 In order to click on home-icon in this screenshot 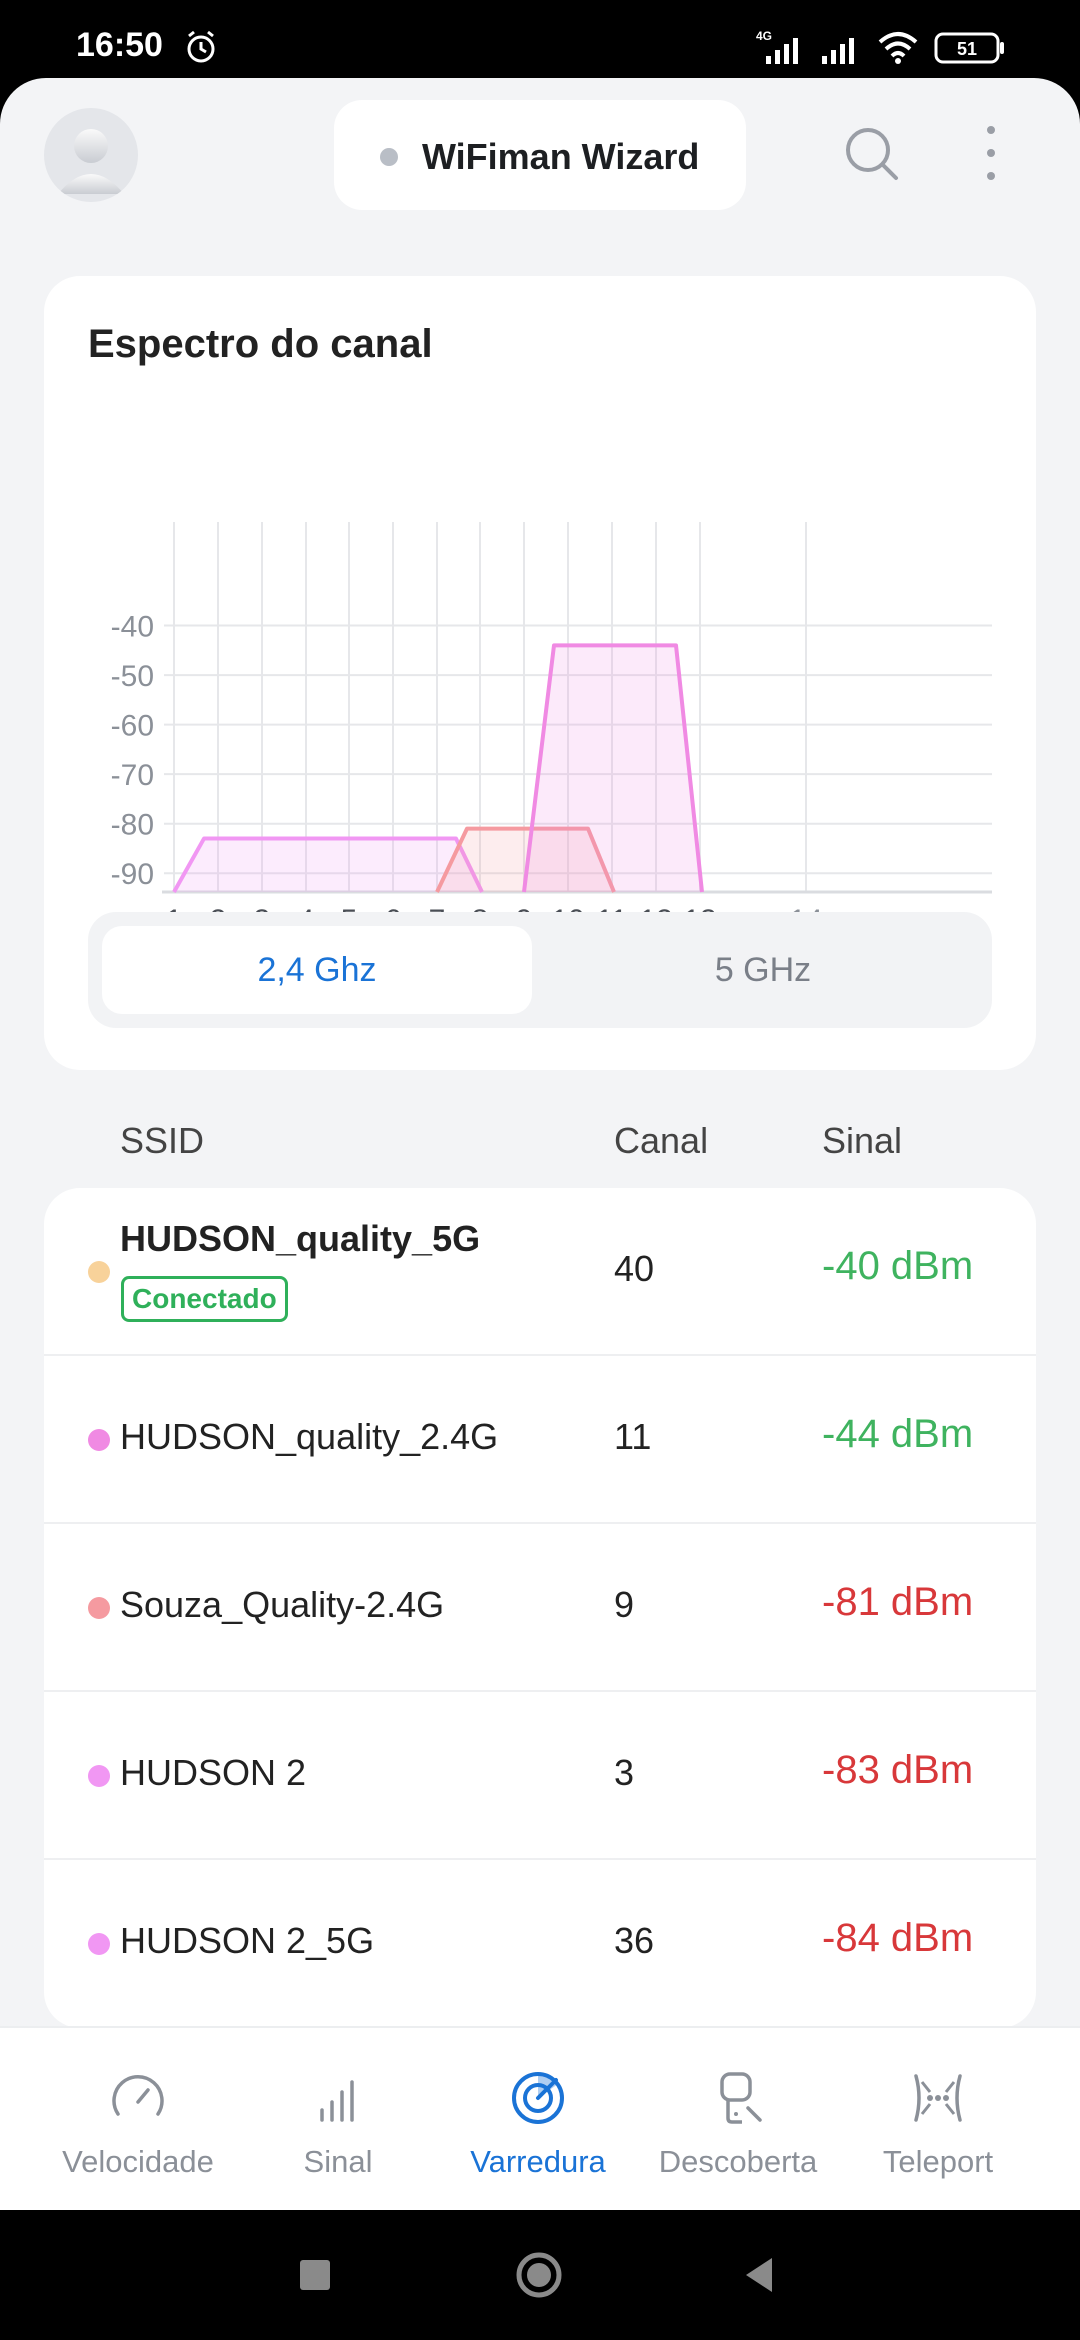, I will do `click(539, 2275)`.